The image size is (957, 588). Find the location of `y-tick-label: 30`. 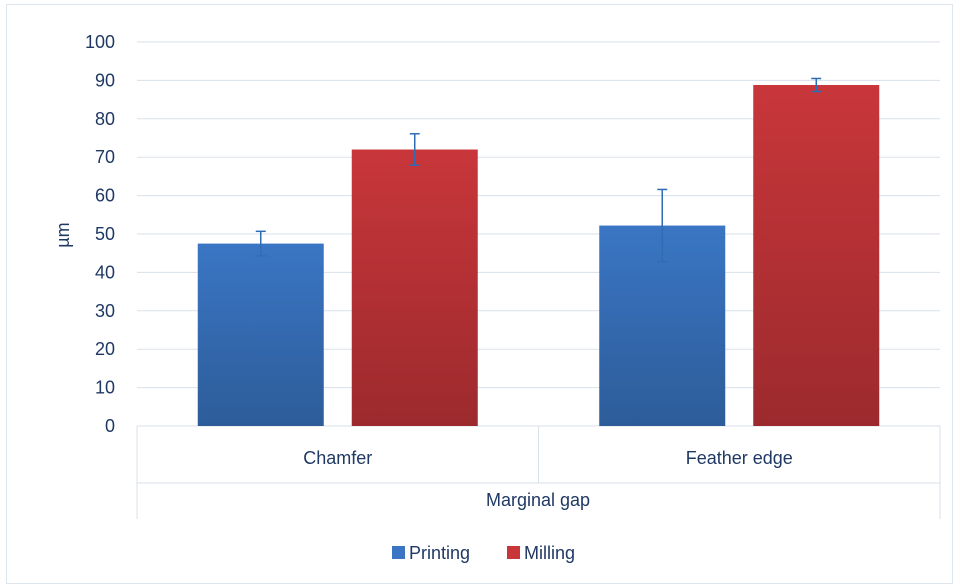

y-tick-label: 30 is located at coordinates (105, 311).